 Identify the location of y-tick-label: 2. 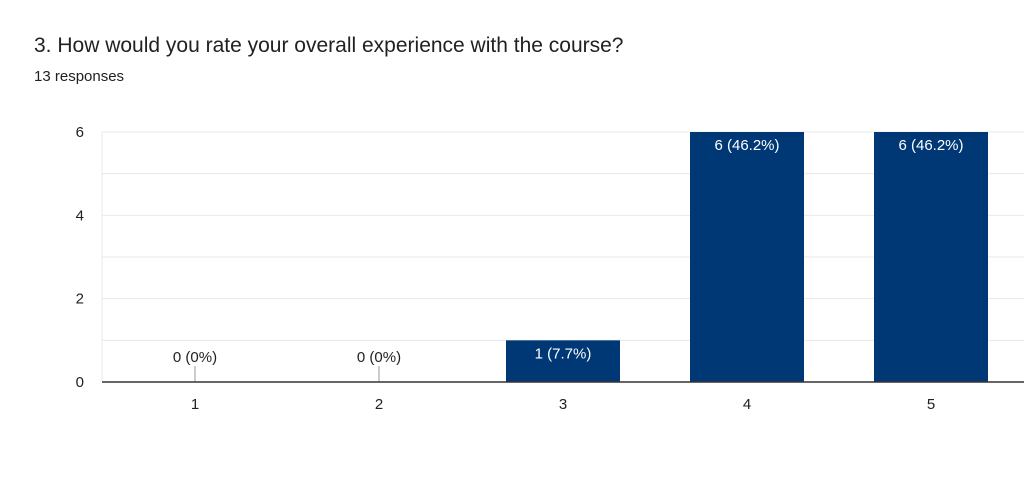
(80, 299).